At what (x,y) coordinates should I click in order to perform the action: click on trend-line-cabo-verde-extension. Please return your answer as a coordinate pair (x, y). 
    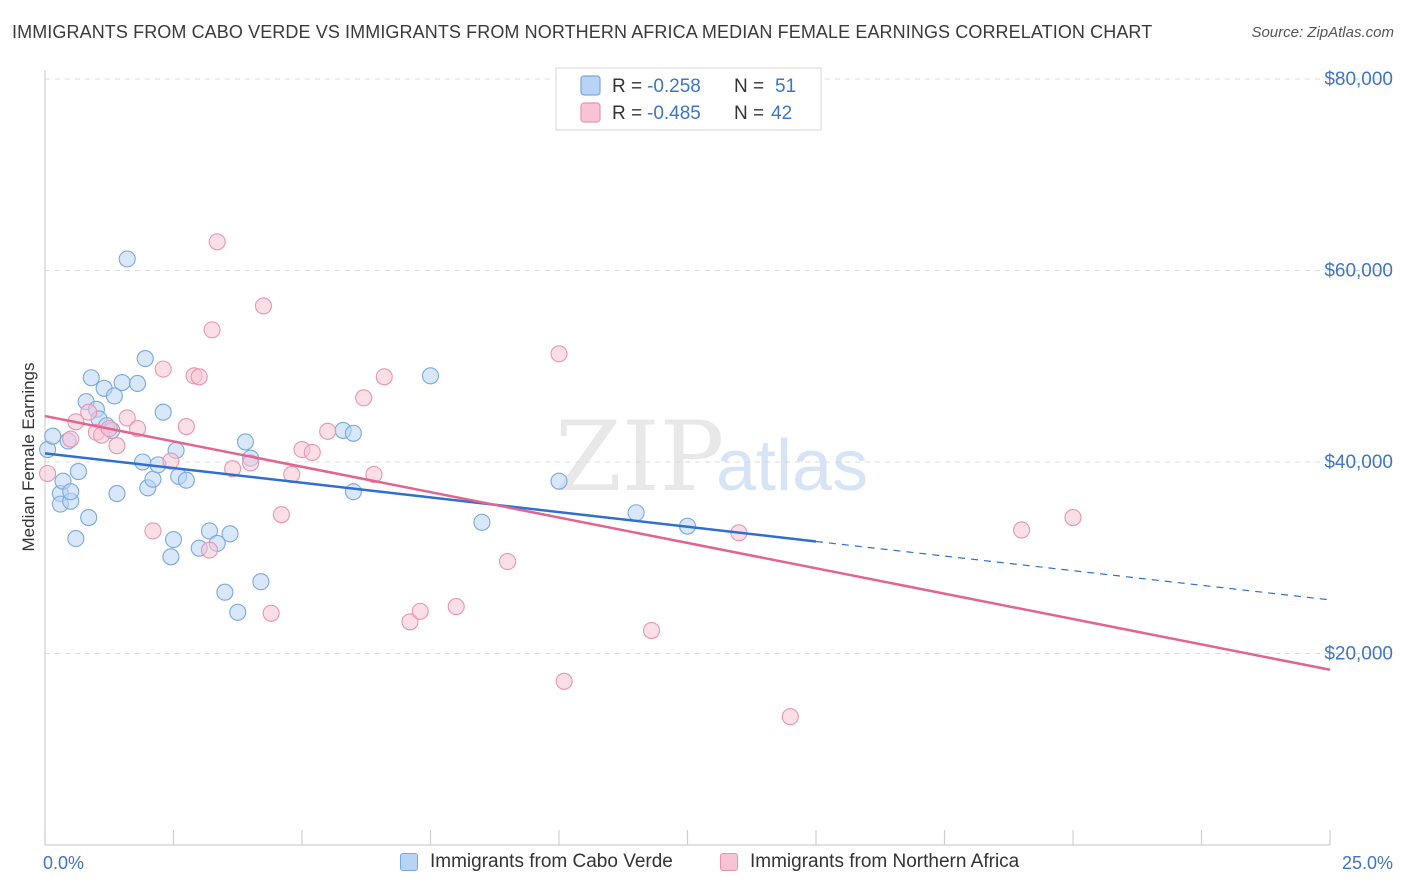
    Looking at the image, I should click on (1073, 570).